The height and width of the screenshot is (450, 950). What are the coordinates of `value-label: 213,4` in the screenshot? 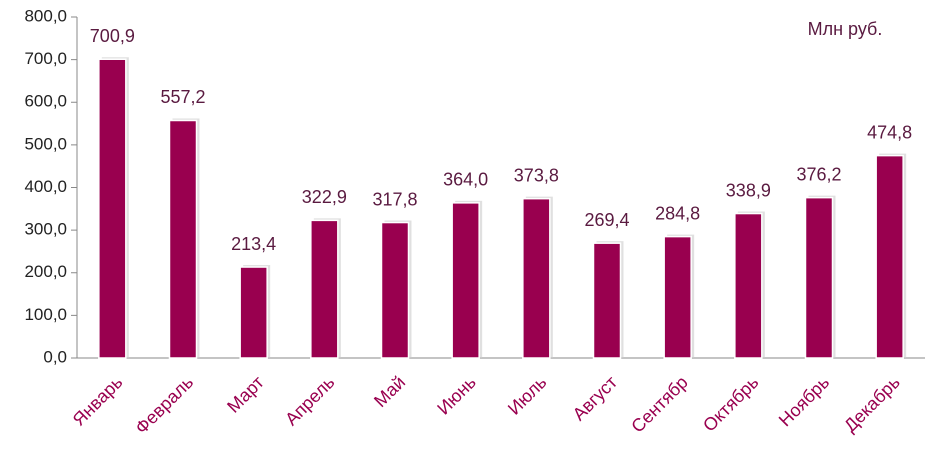 It's located at (253, 244).